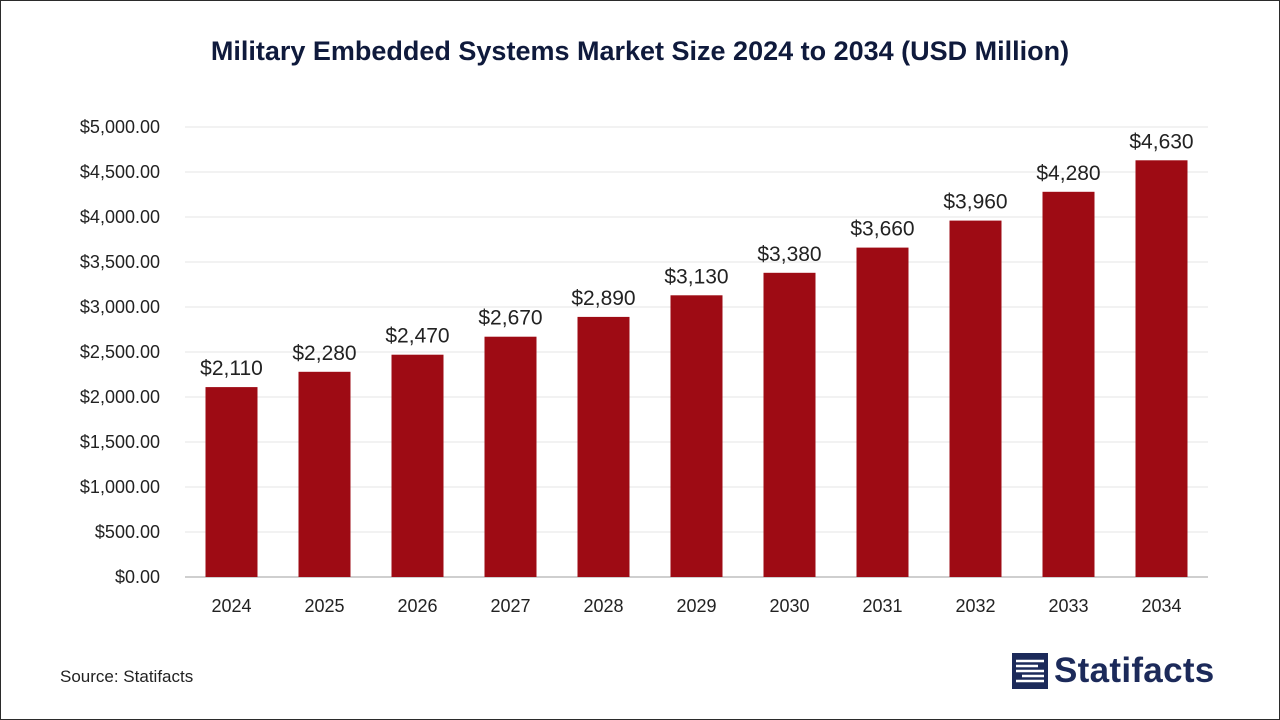  I want to click on y-tick-label: $500.00, so click(127, 532).